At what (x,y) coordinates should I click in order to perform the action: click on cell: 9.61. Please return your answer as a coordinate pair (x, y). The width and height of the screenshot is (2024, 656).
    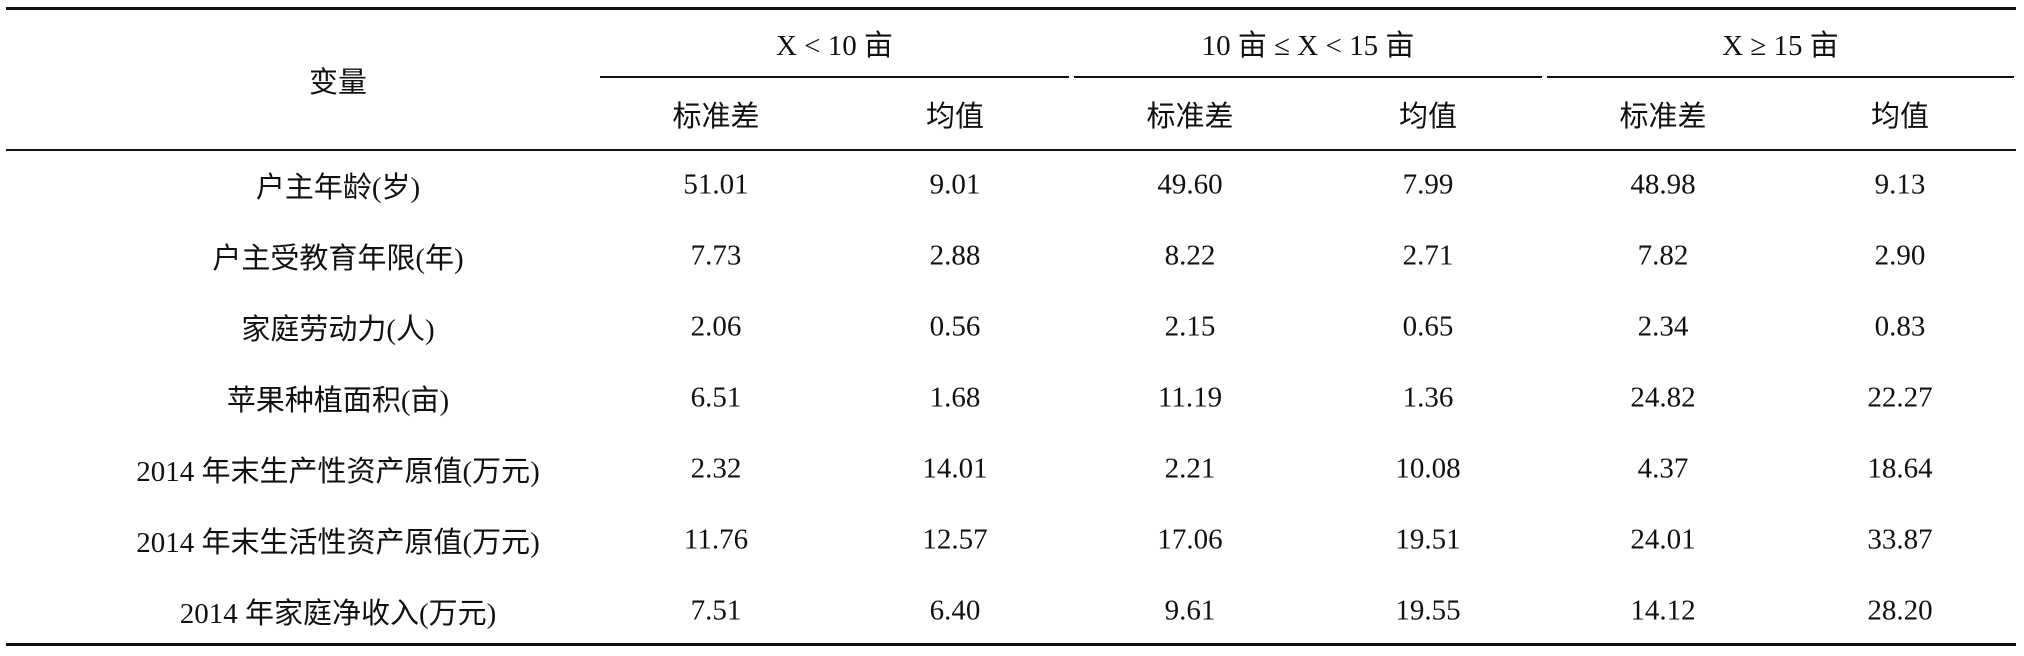
    Looking at the image, I should click on (1190, 610).